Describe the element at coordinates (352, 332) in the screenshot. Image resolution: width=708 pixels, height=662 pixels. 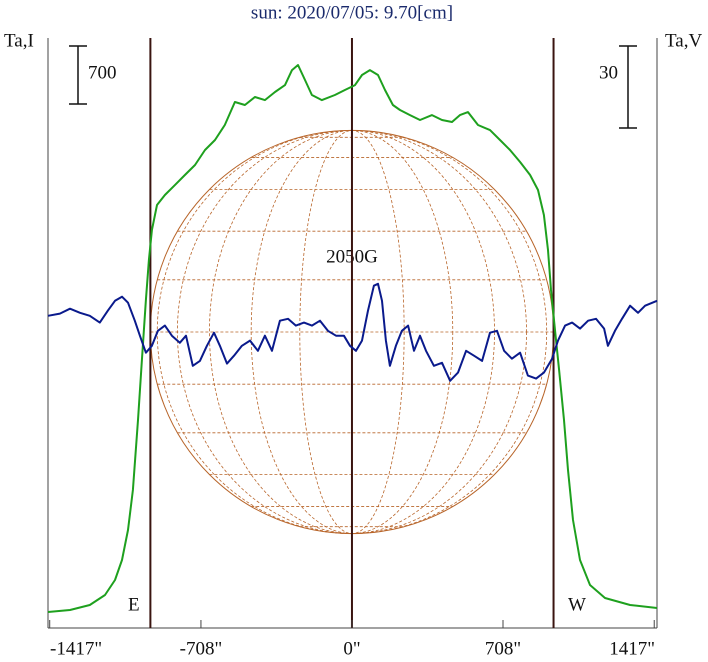
I see `series-line` at that location.